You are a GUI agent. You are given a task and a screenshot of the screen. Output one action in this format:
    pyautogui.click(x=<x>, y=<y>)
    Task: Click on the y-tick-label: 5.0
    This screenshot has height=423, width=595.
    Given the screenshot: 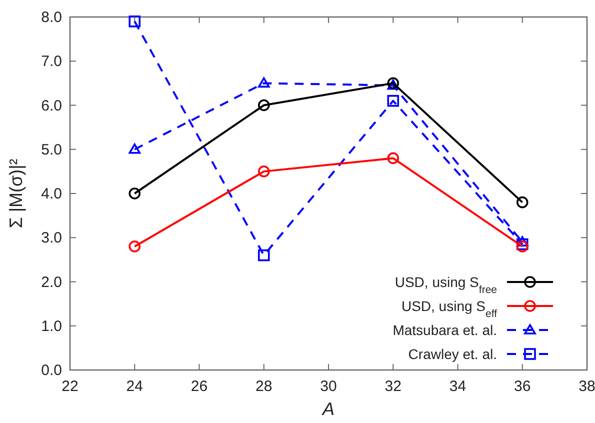 What is the action you would take?
    pyautogui.click(x=51, y=149)
    